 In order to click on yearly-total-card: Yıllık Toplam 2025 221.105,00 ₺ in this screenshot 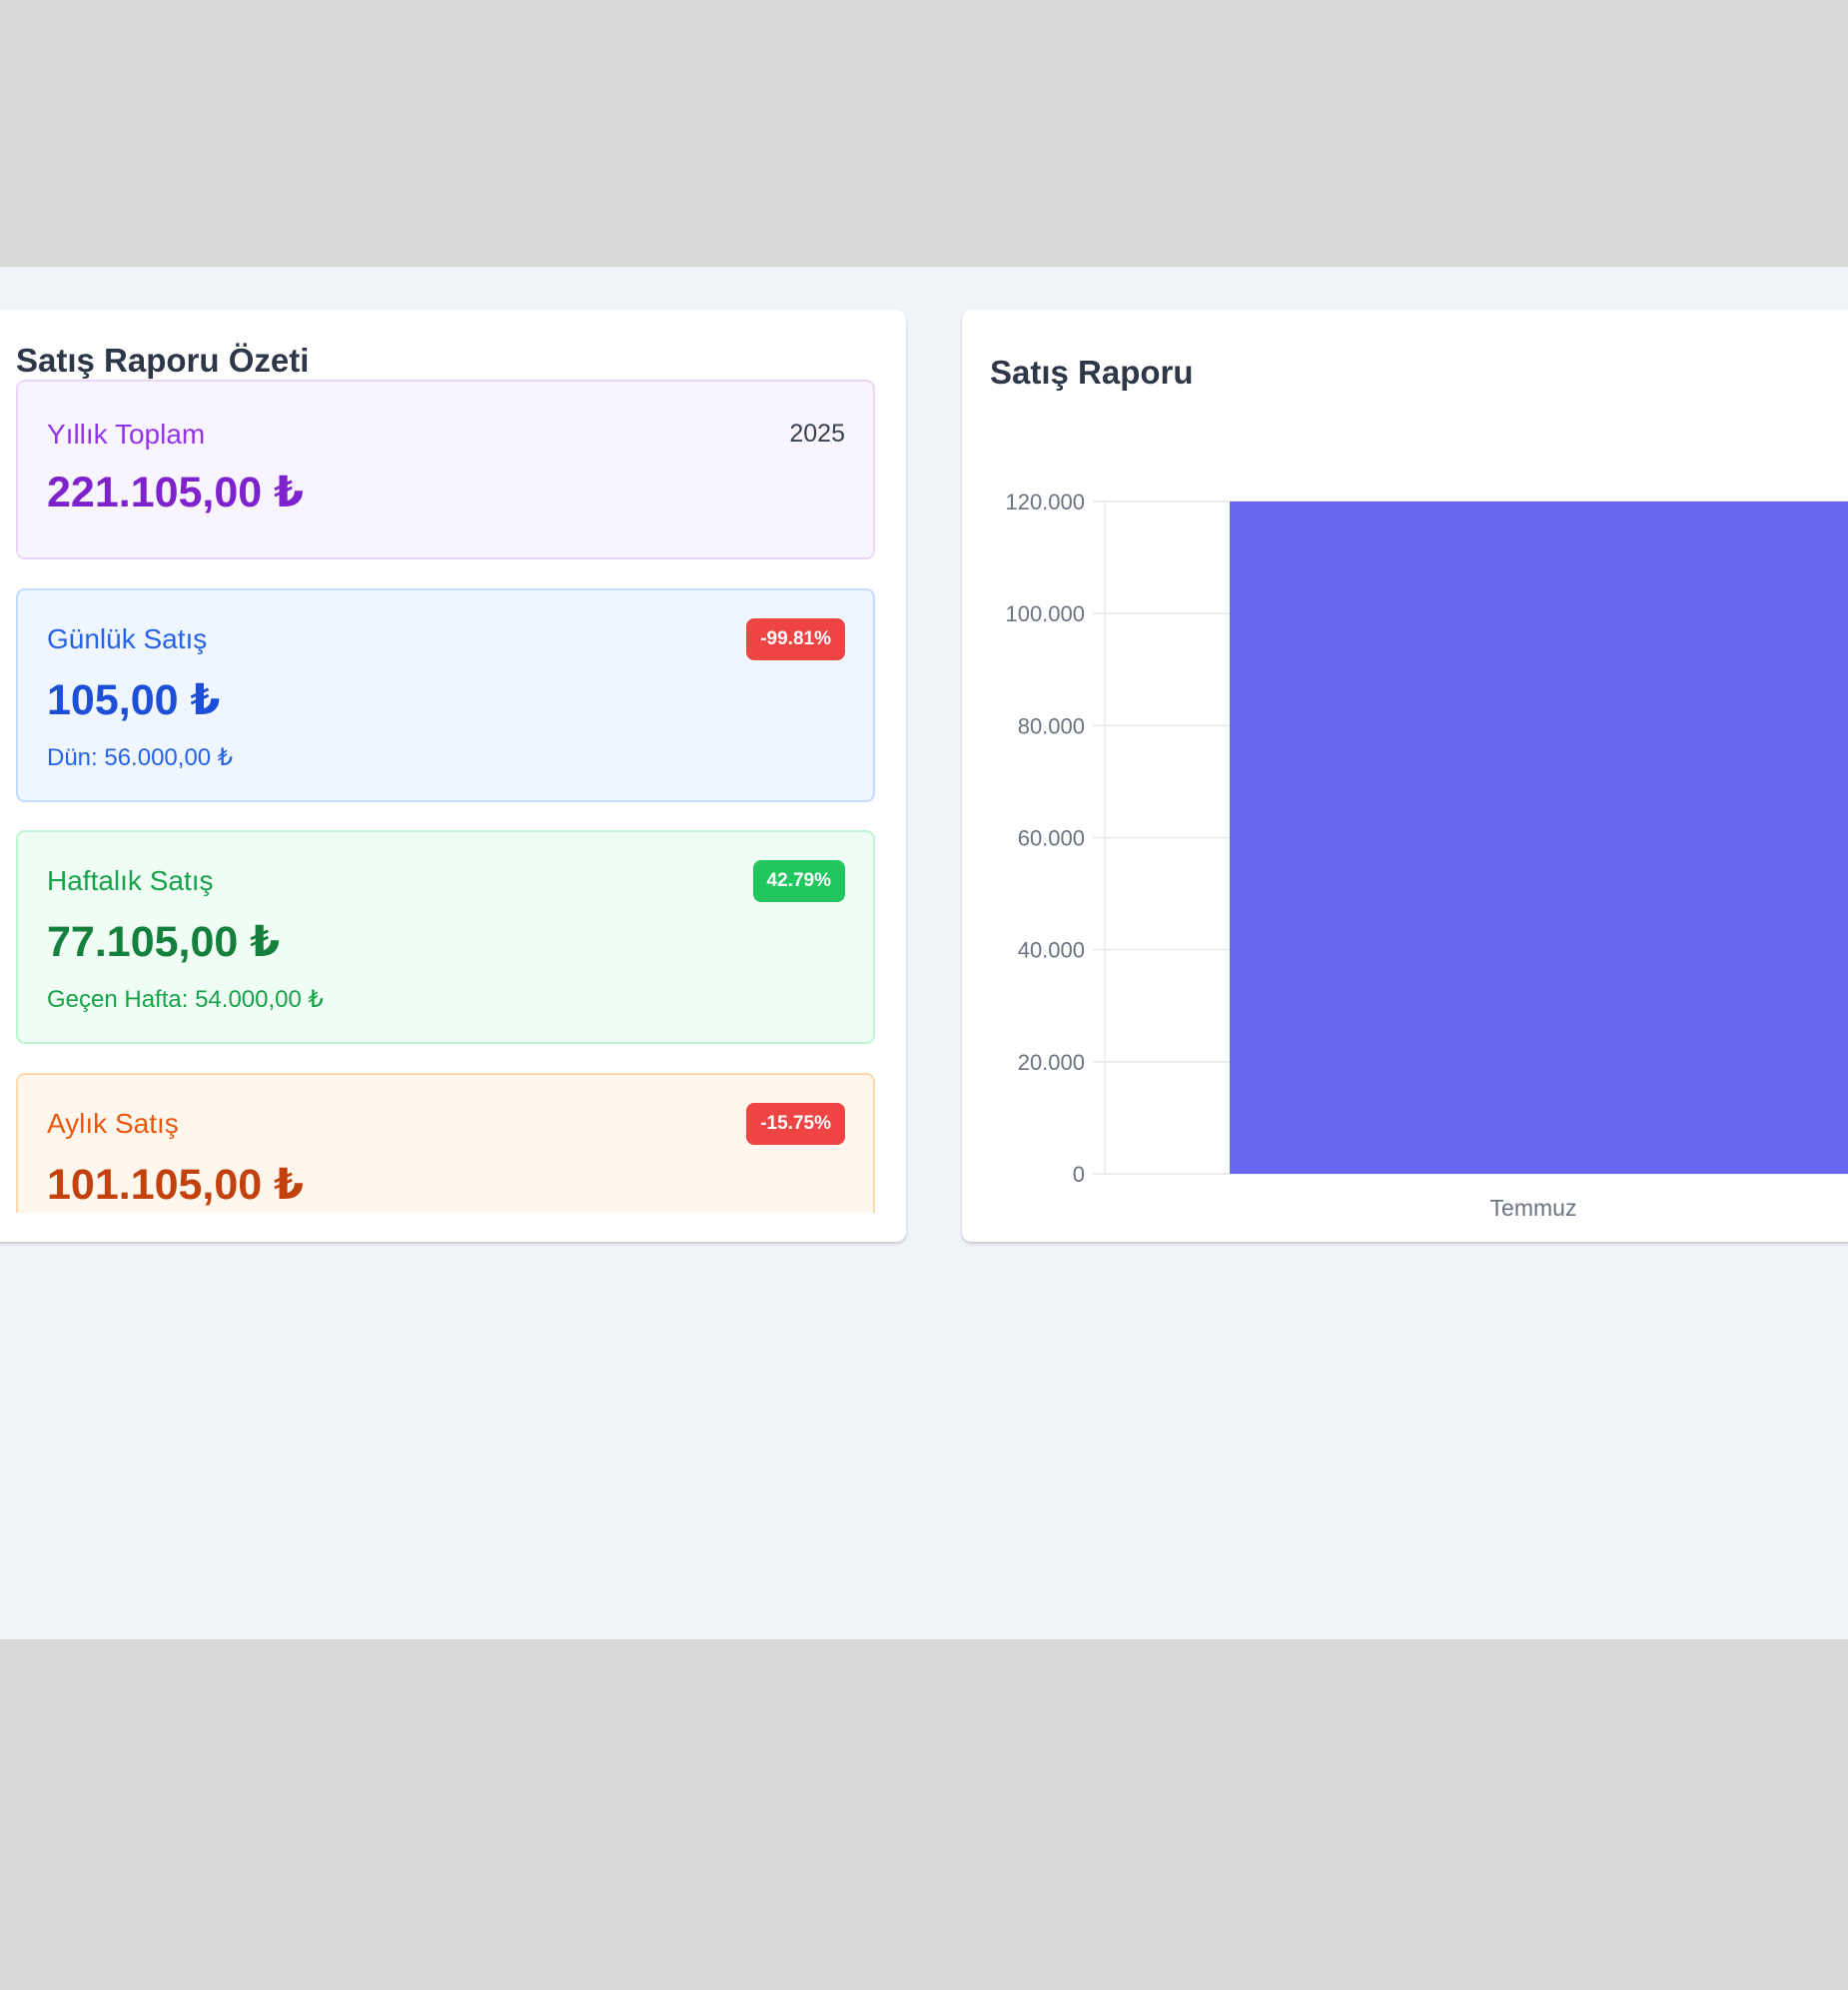, I will do `click(445, 469)`.